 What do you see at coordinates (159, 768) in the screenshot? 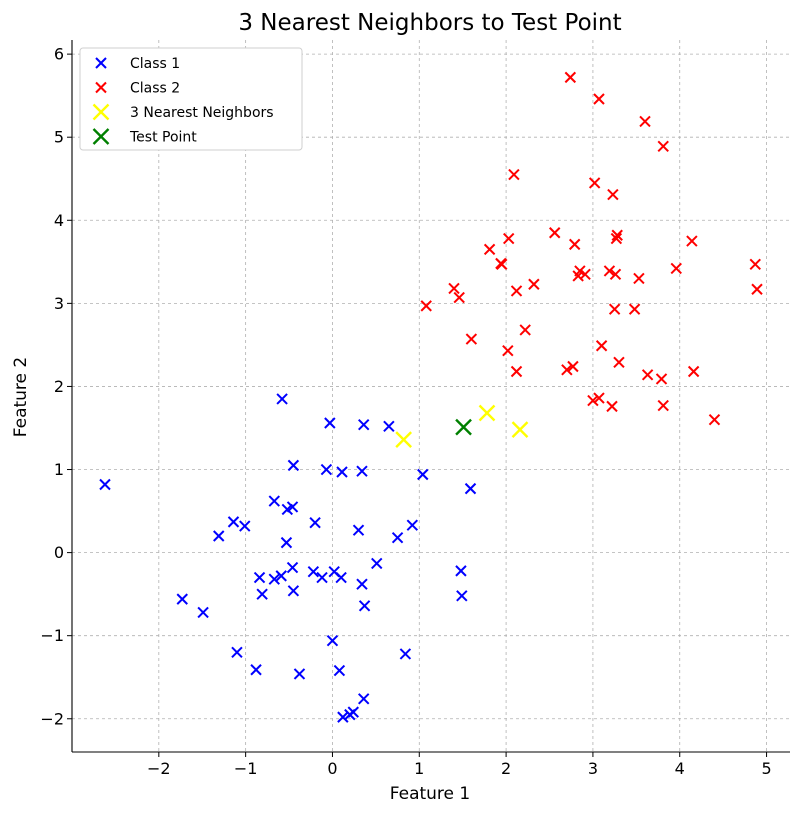
I see `x-tick-label: −2` at bounding box center [159, 768].